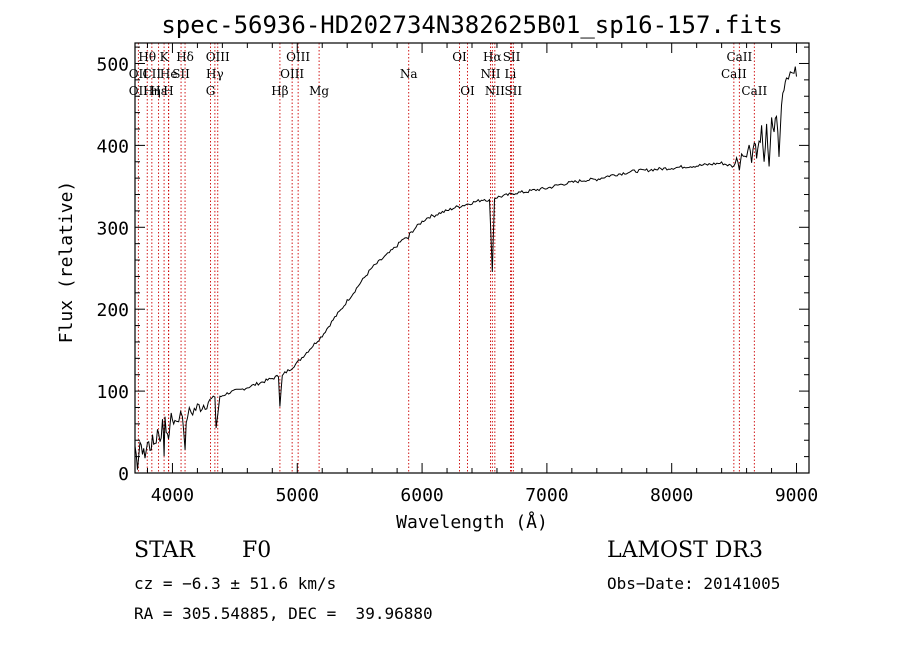 This screenshot has width=900, height=649. I want to click on line-marker-label: Na, so click(409, 74).